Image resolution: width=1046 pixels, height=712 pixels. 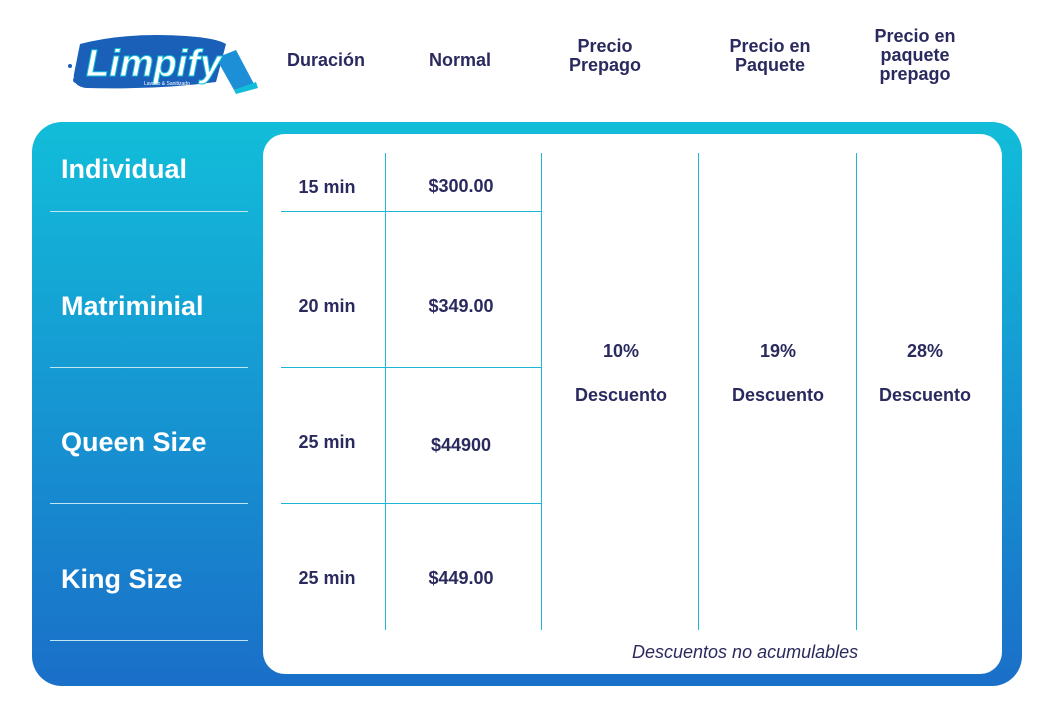 I want to click on row-label-king-size: King Size, so click(x=122, y=579).